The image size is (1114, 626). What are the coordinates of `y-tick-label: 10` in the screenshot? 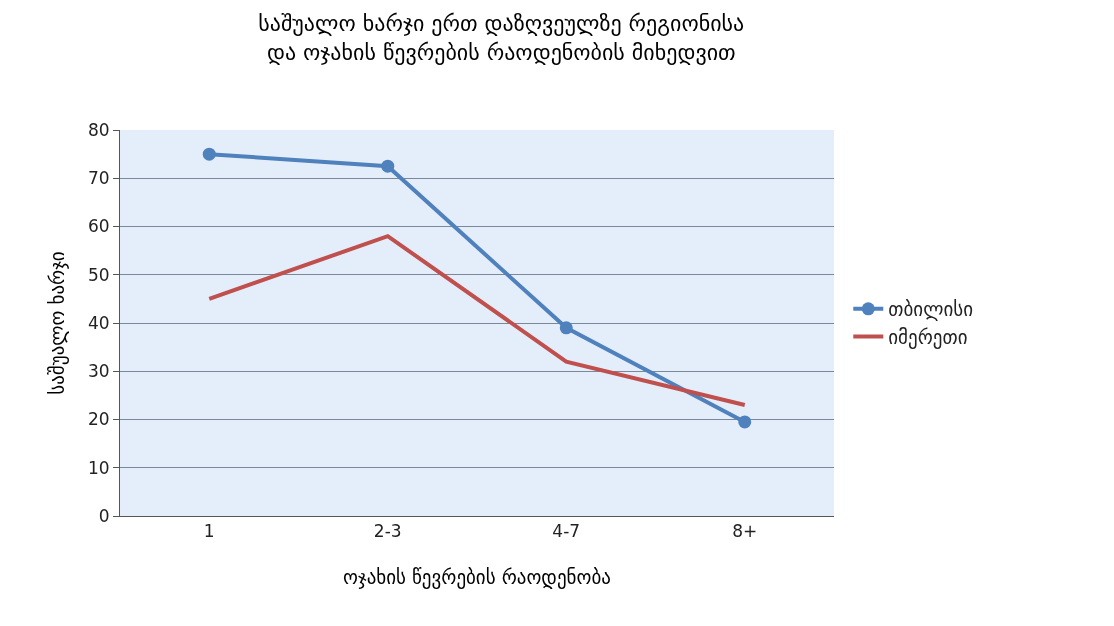 It's located at (98, 467).